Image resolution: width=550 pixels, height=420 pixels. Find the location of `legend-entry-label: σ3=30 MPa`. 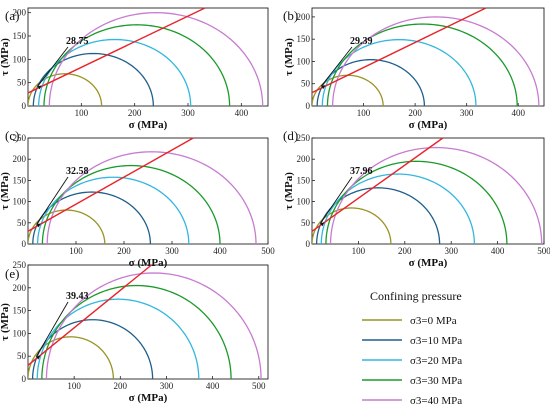

legend-entry-label: σ3=30 MPa is located at coordinates (436, 381).